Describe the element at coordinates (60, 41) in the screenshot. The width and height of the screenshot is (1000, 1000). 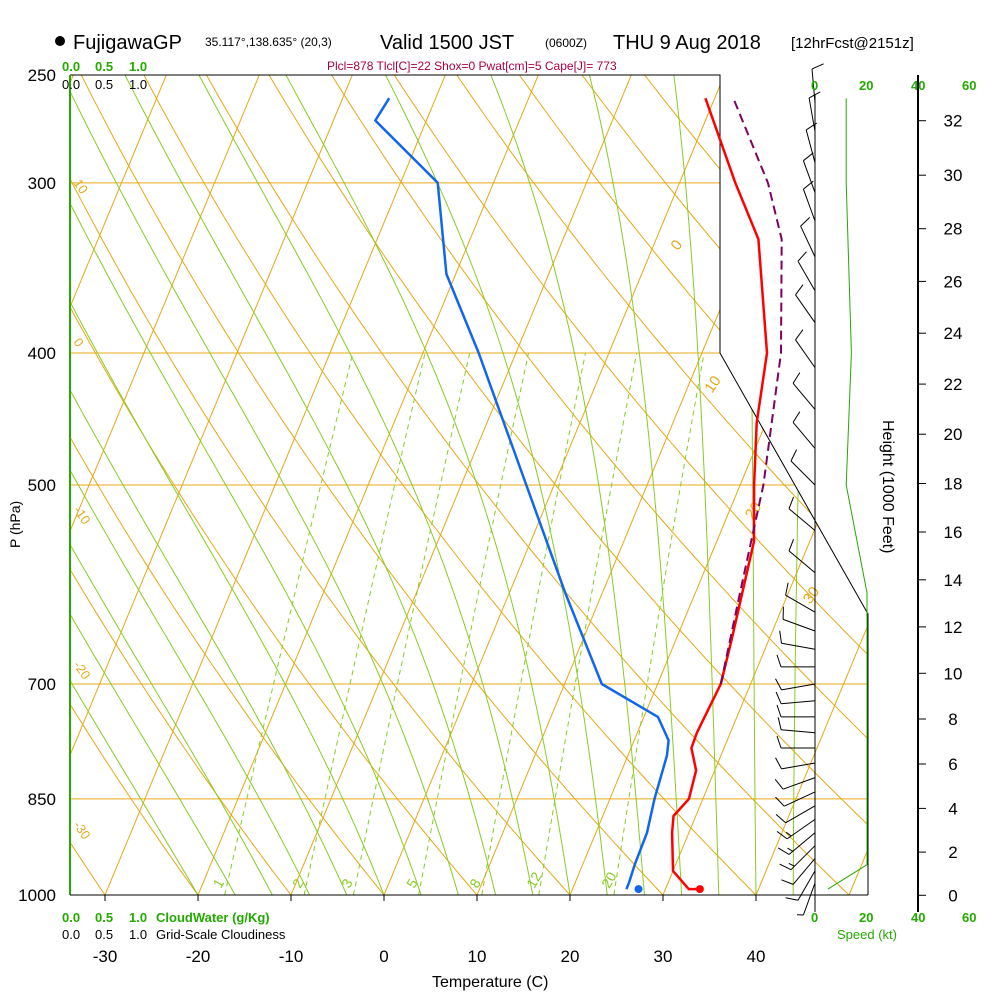
I see `station-dot` at that location.